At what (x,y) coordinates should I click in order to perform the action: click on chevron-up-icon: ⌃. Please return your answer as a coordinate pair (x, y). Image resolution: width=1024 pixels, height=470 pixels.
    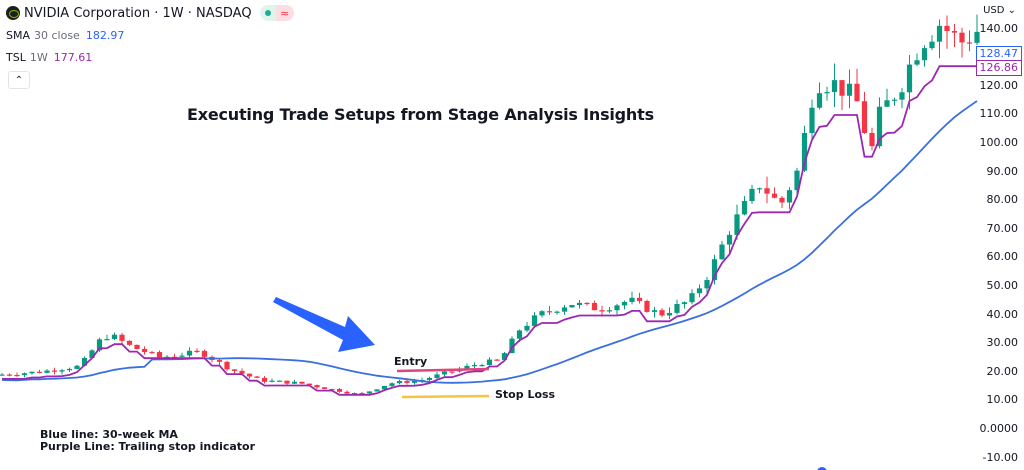
    Looking at the image, I should click on (19, 80).